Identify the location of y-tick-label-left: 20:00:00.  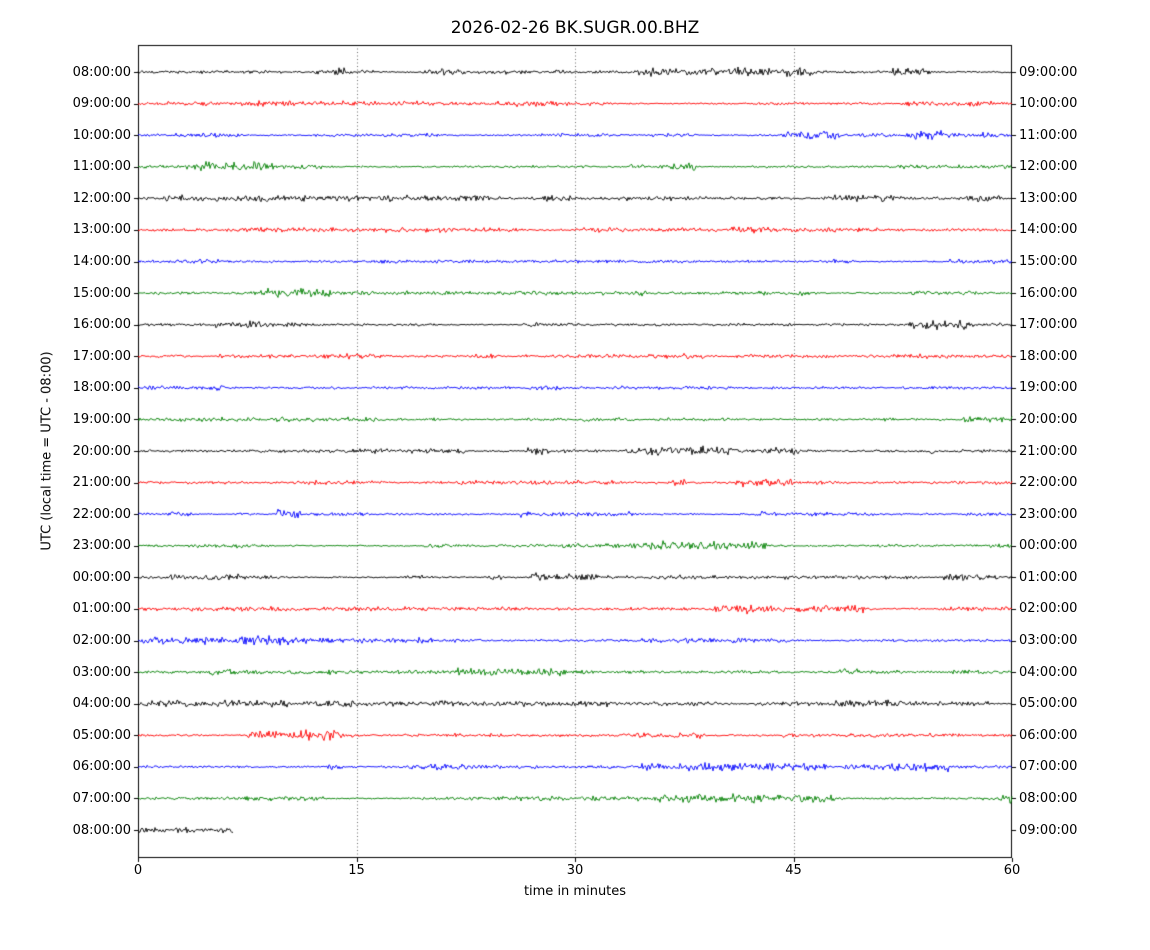
(101, 451).